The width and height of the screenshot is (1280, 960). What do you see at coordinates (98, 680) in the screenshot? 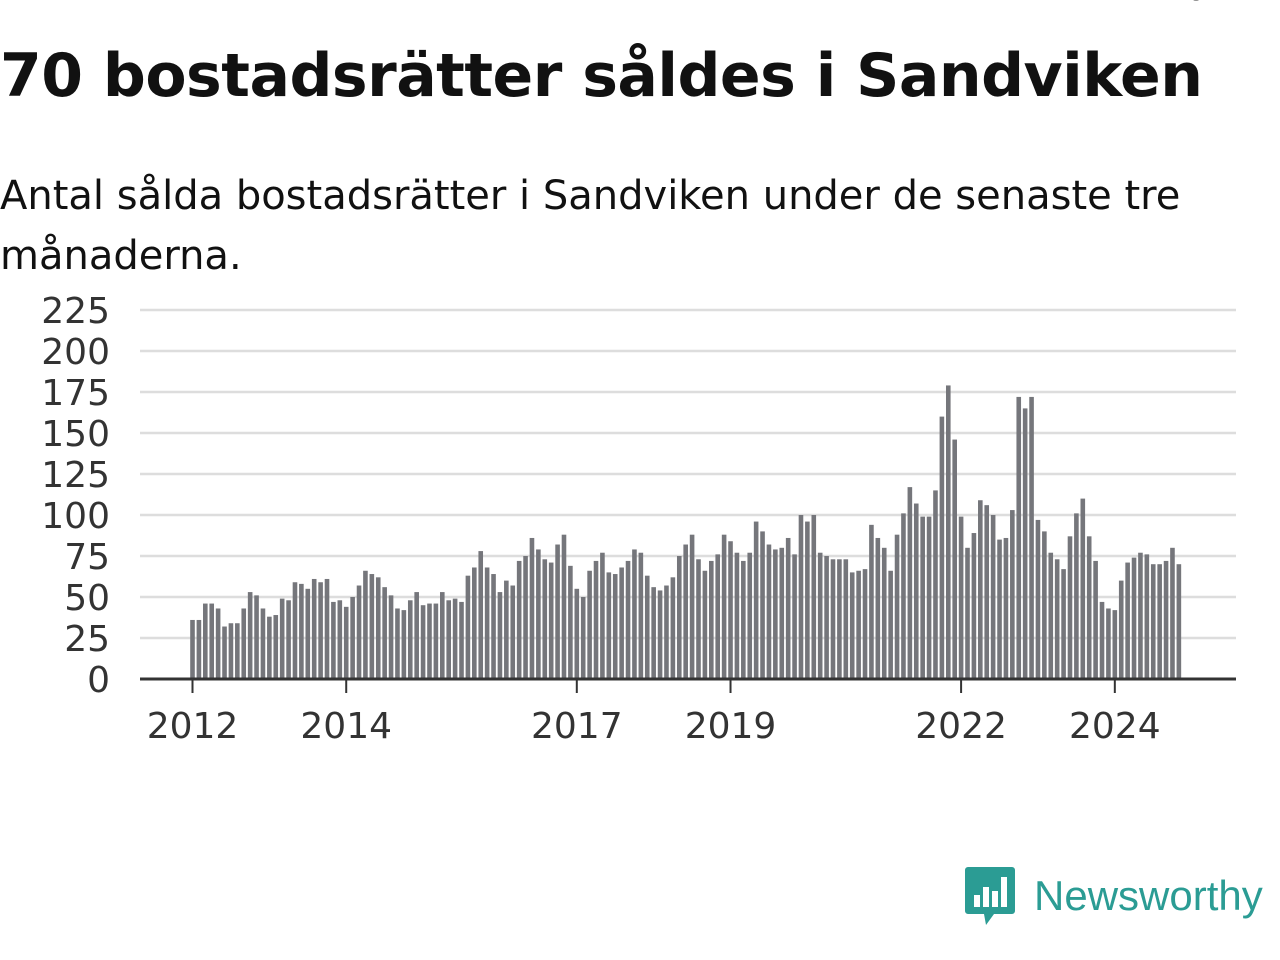
I see `y-tick-label: 0` at bounding box center [98, 680].